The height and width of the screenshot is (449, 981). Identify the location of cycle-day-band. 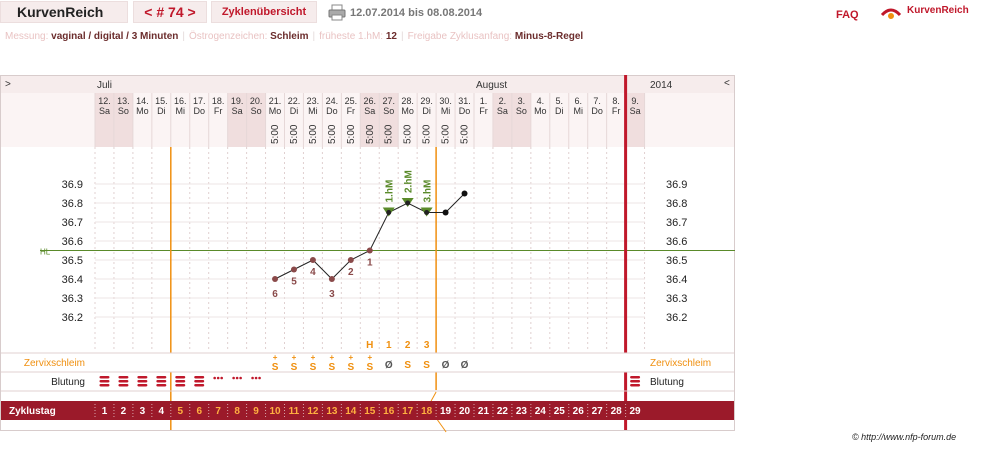
(367, 410).